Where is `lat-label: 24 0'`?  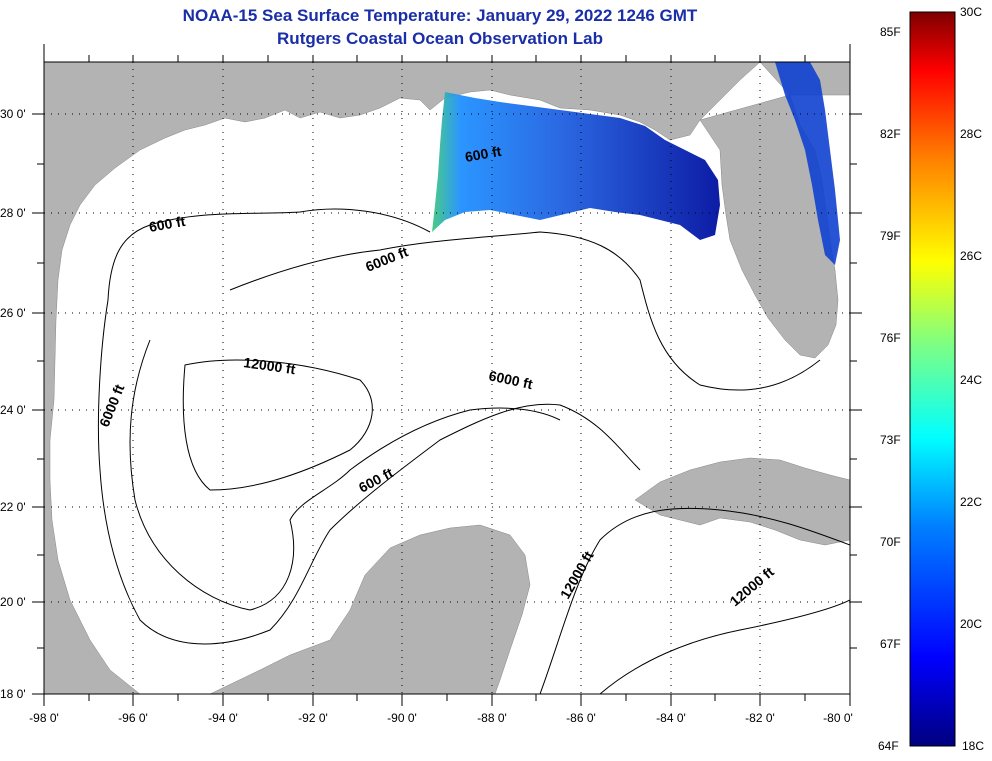 lat-label: 24 0' is located at coordinates (13, 410).